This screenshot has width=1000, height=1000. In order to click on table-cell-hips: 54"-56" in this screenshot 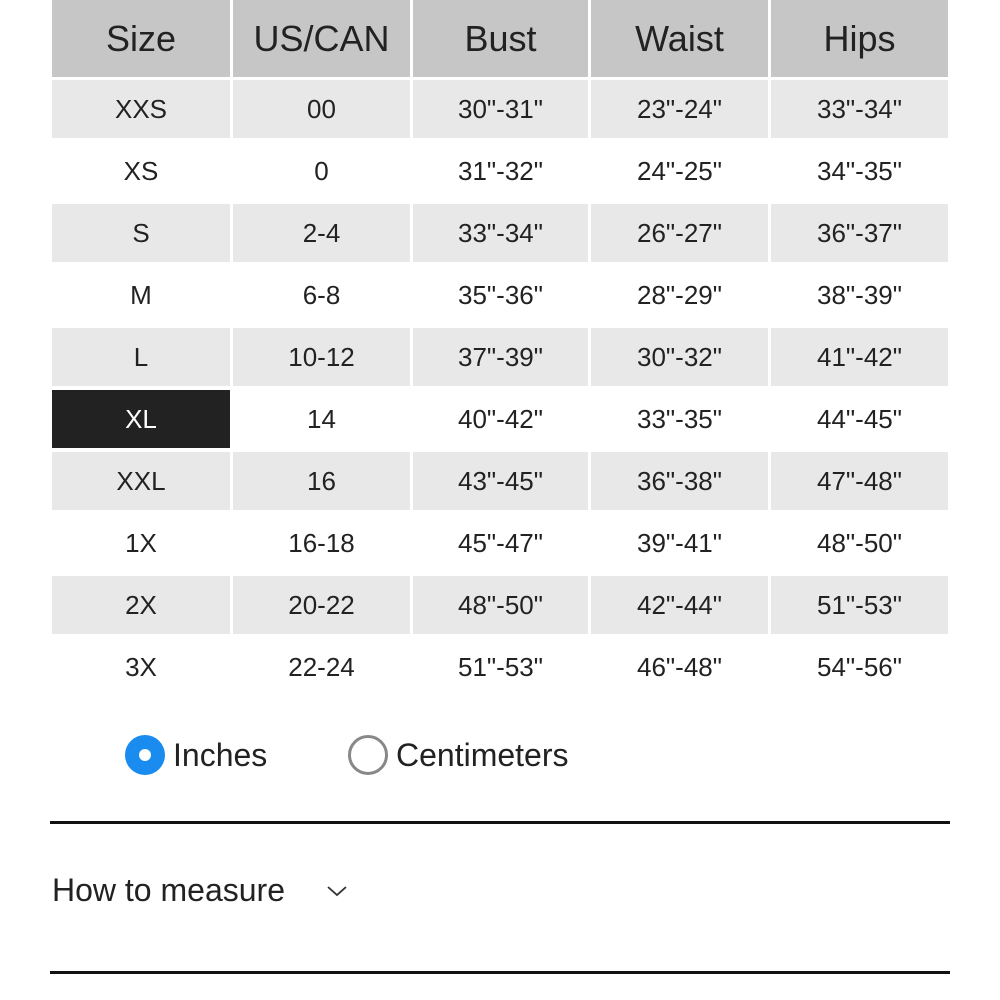, I will do `click(859, 666)`.